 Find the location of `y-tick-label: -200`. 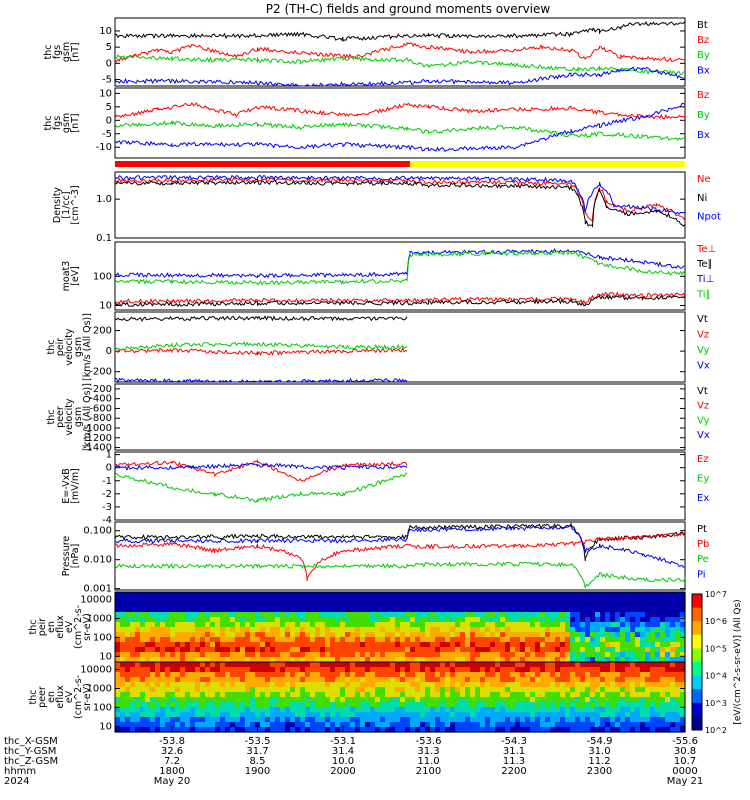

y-tick-label: -200 is located at coordinates (100, 372).